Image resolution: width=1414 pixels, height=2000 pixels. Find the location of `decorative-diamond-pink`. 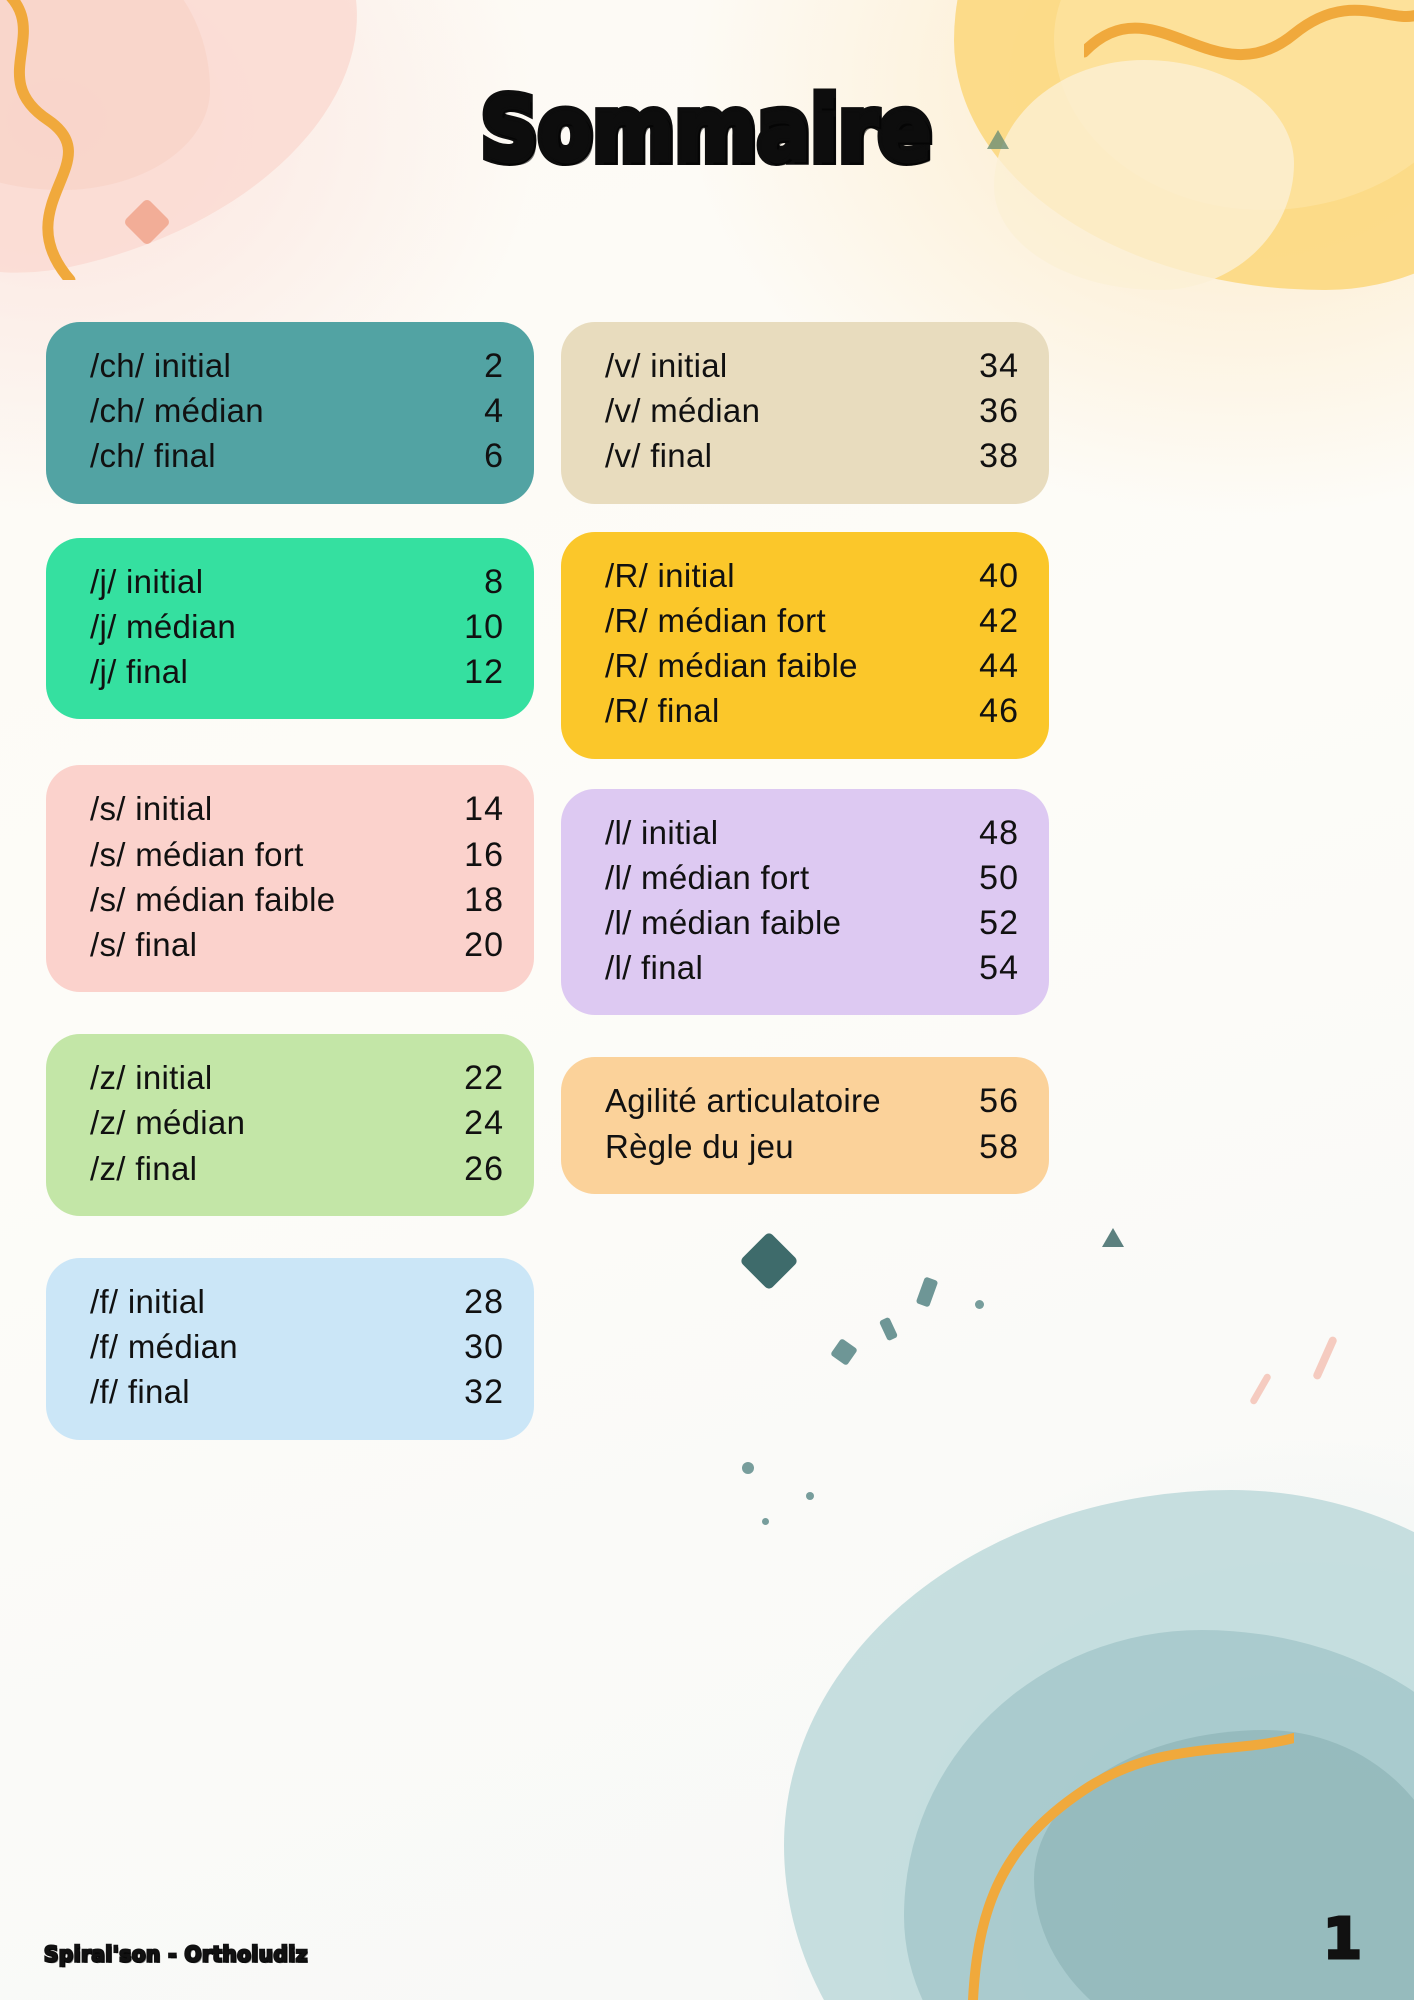

decorative-diamond-pink is located at coordinates (147, 222).